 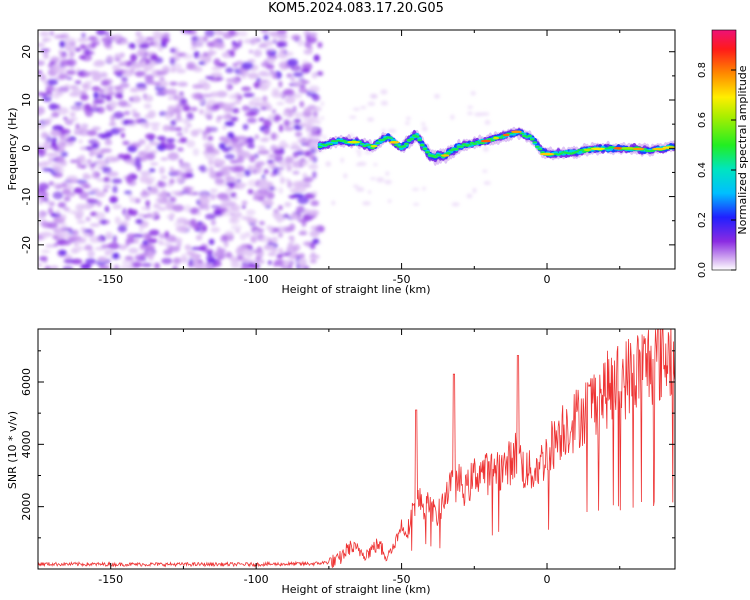 What do you see at coordinates (26, 507) in the screenshot?
I see `y-tick-label: 2000` at bounding box center [26, 507].